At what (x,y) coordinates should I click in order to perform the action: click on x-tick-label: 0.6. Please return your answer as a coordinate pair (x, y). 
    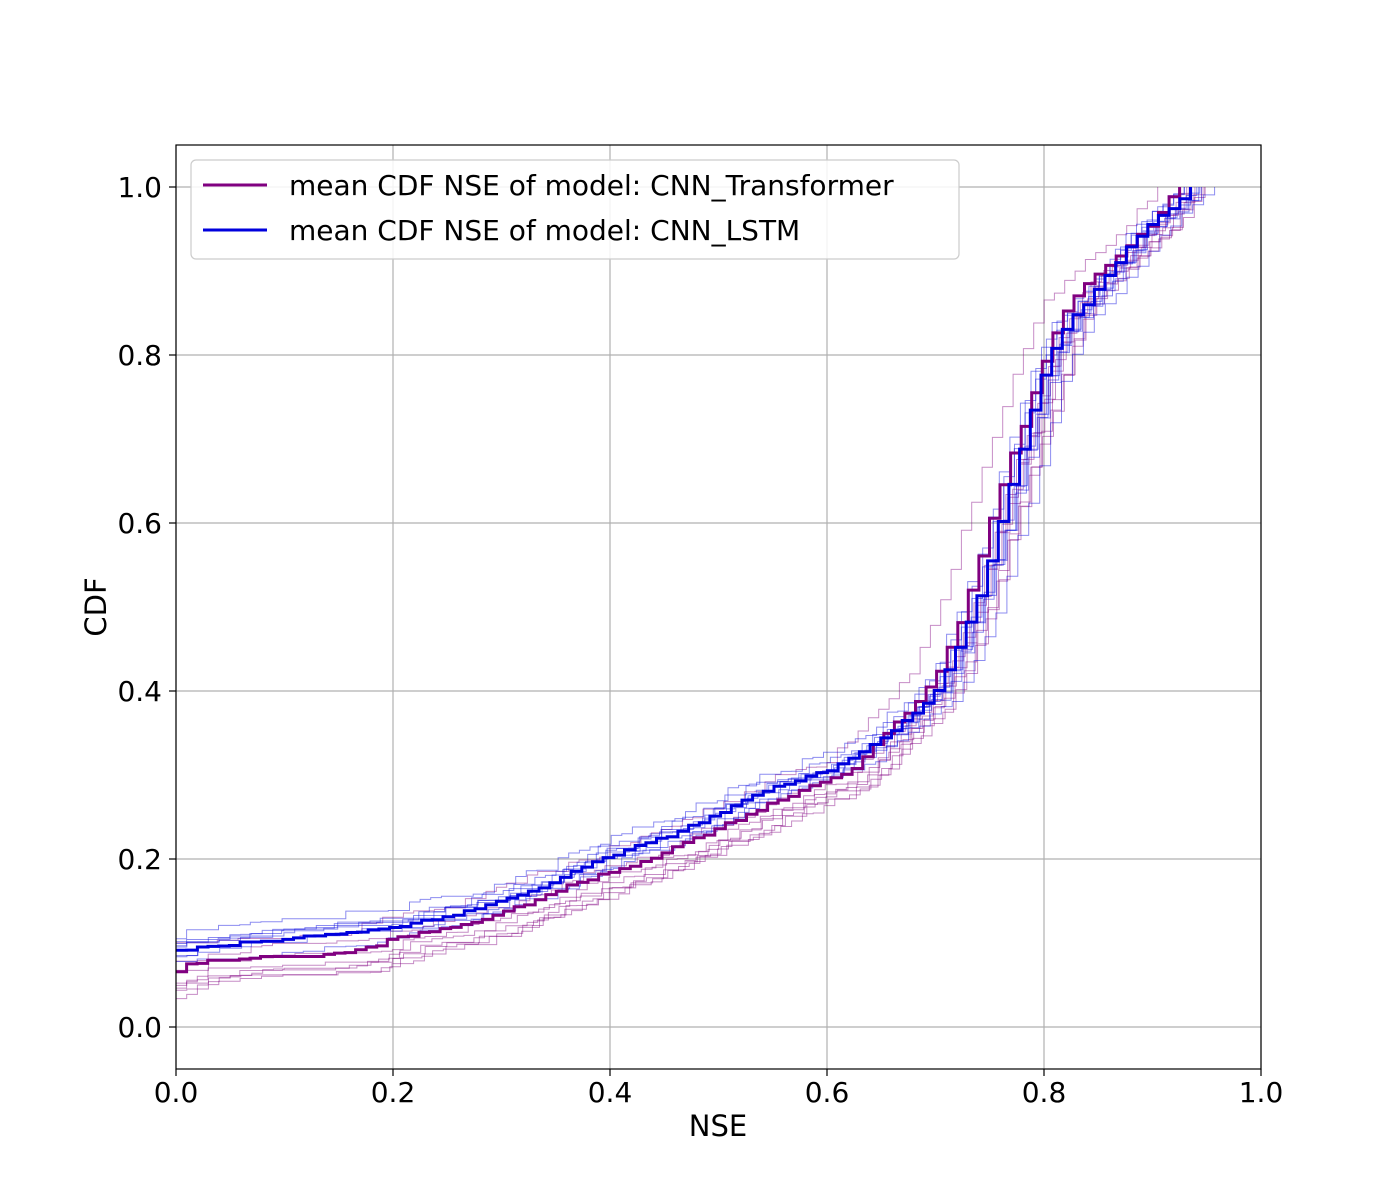
    Looking at the image, I should click on (827, 1092).